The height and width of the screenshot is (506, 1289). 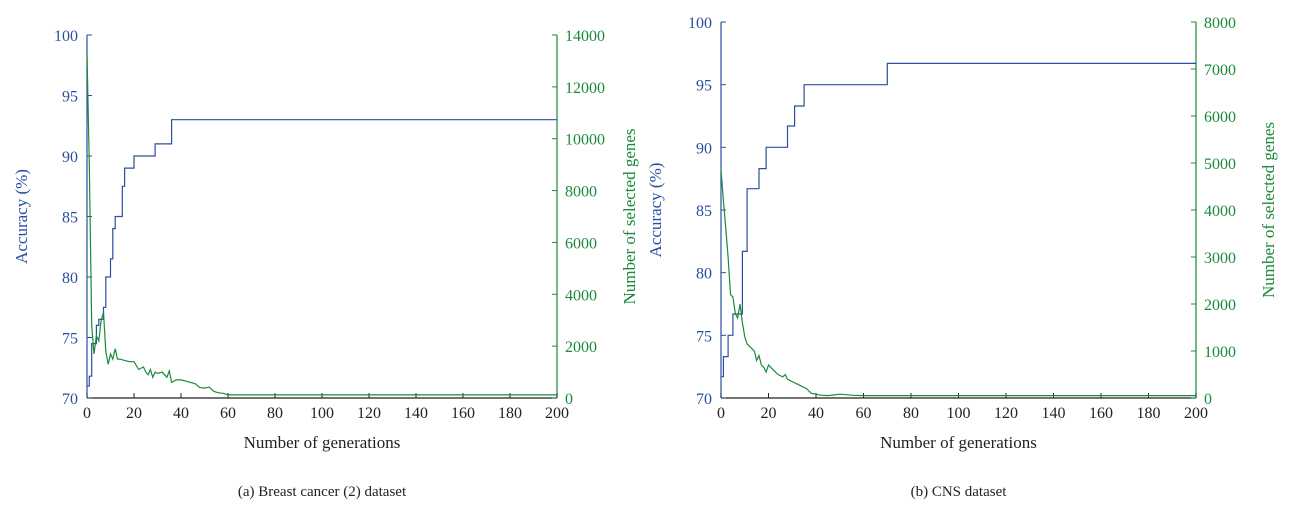 What do you see at coordinates (585, 88) in the screenshot?
I see `right-y-tick-label: 12000` at bounding box center [585, 88].